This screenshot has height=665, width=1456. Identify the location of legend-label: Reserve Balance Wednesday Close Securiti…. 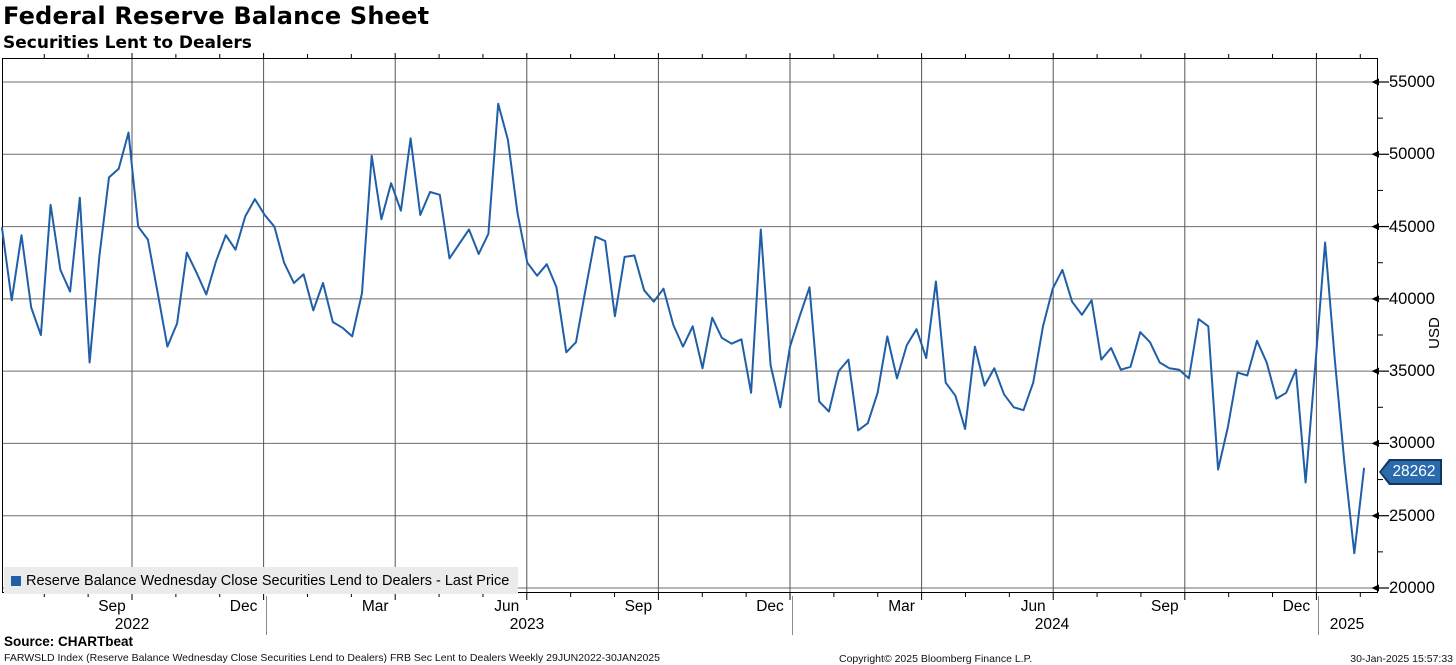
(268, 580).